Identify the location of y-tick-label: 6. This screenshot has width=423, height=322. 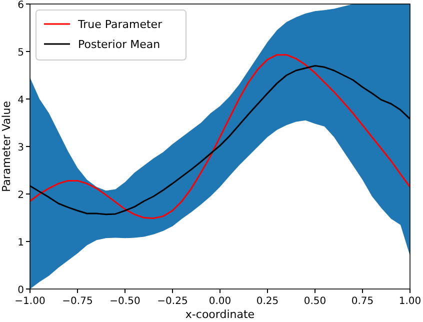
(21, 5).